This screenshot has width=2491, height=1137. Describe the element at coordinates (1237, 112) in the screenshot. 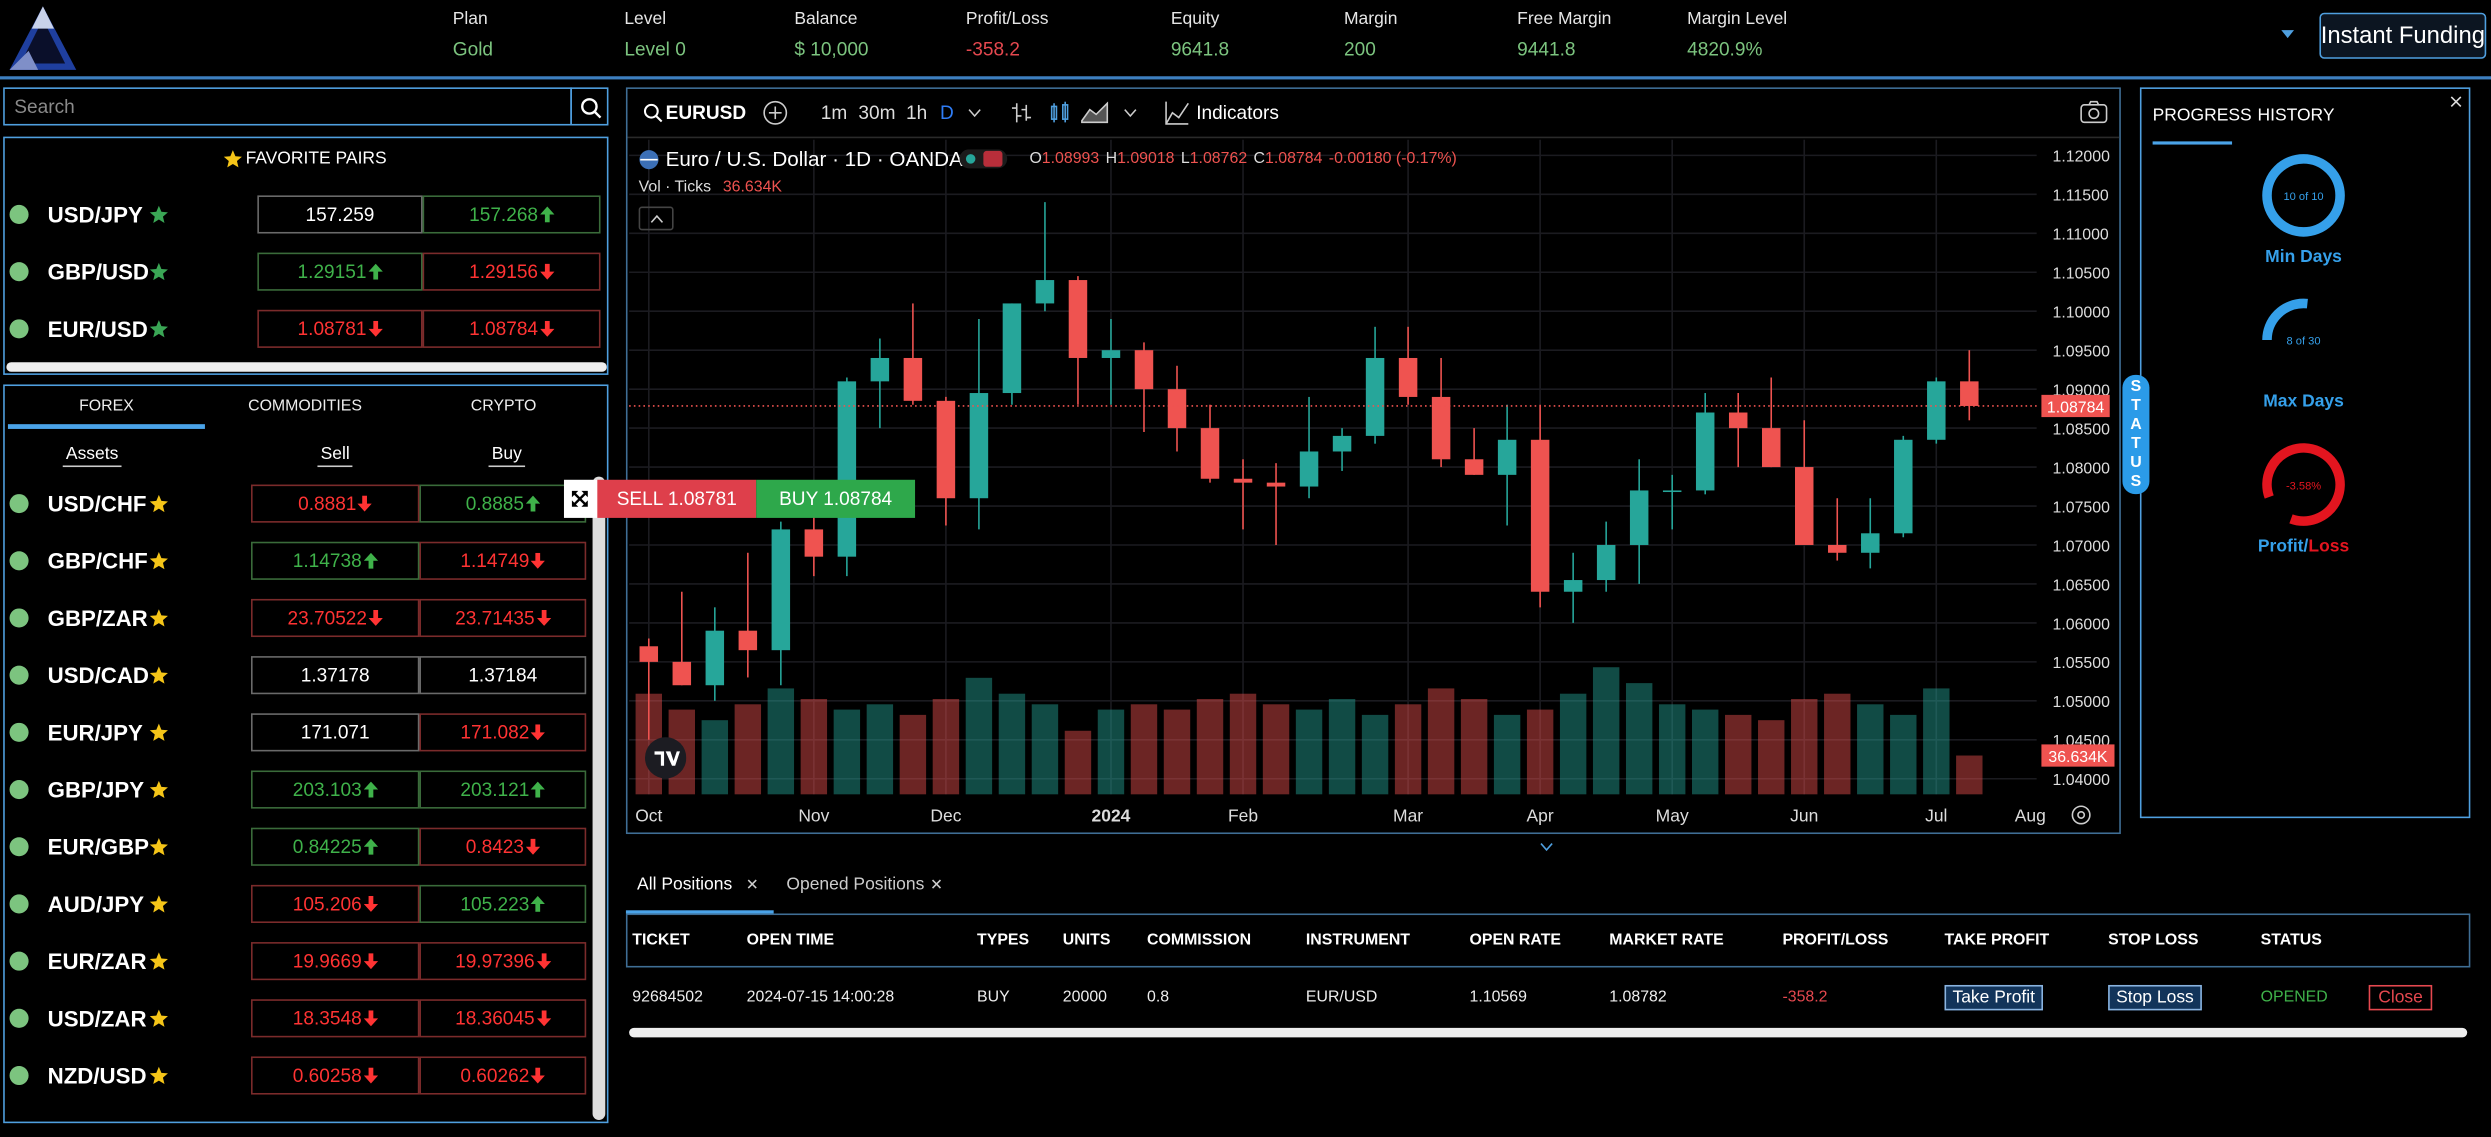

I see `indicators: Indicators` at that location.